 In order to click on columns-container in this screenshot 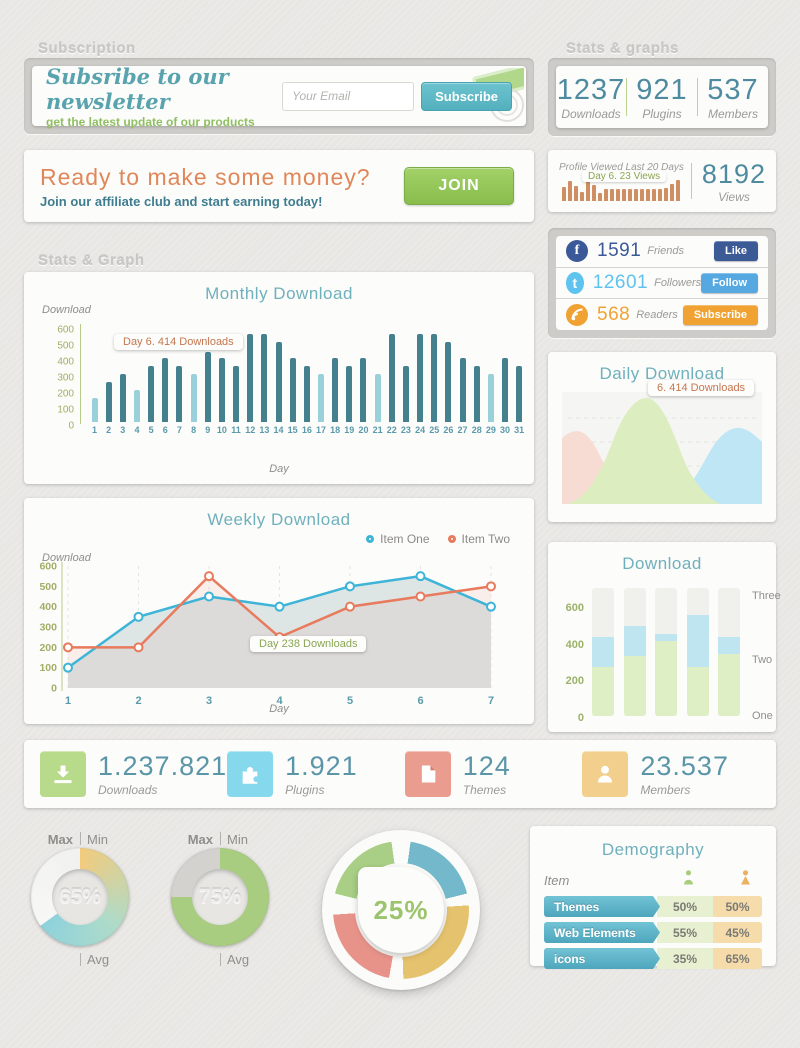, I will do `click(666, 652)`.